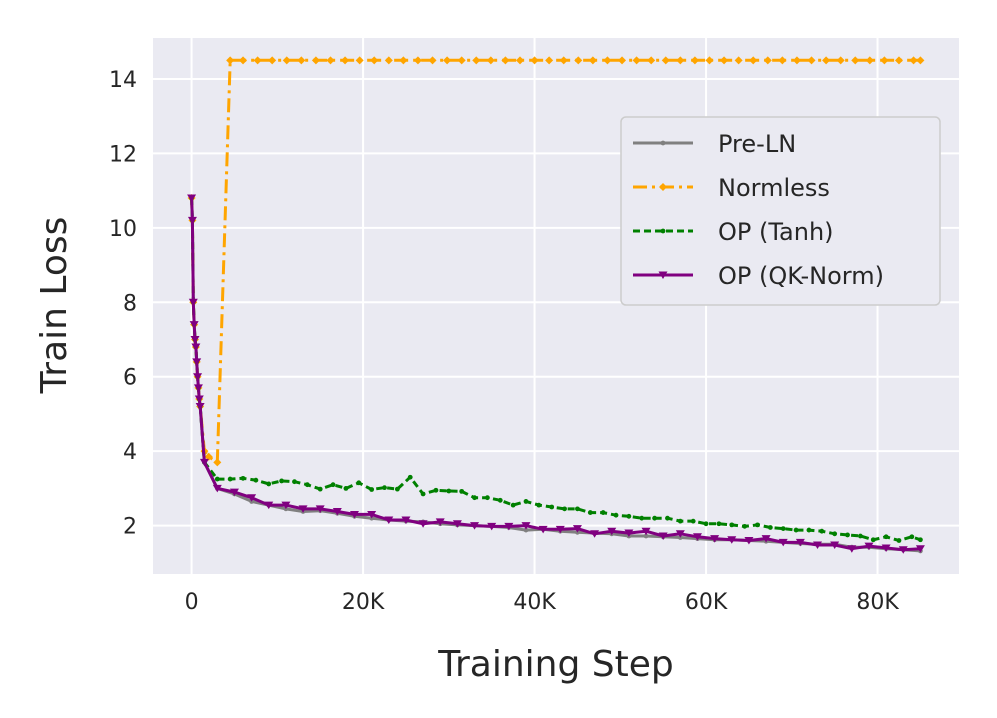  Describe the element at coordinates (555, 664) in the screenshot. I see `x-axis-title: Training Step` at that location.